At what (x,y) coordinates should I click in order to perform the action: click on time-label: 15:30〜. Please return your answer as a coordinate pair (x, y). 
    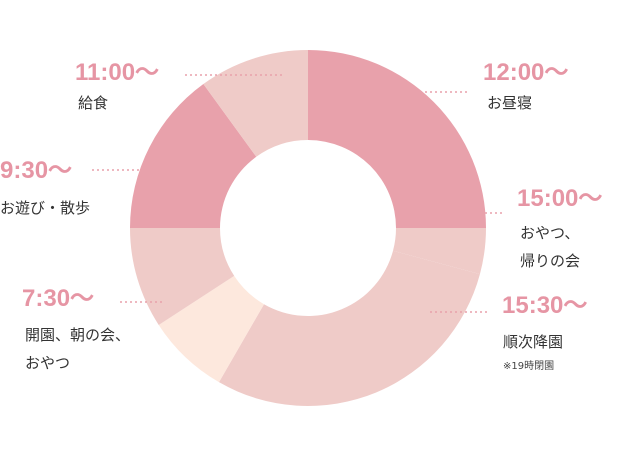
    Looking at the image, I should click on (544, 305).